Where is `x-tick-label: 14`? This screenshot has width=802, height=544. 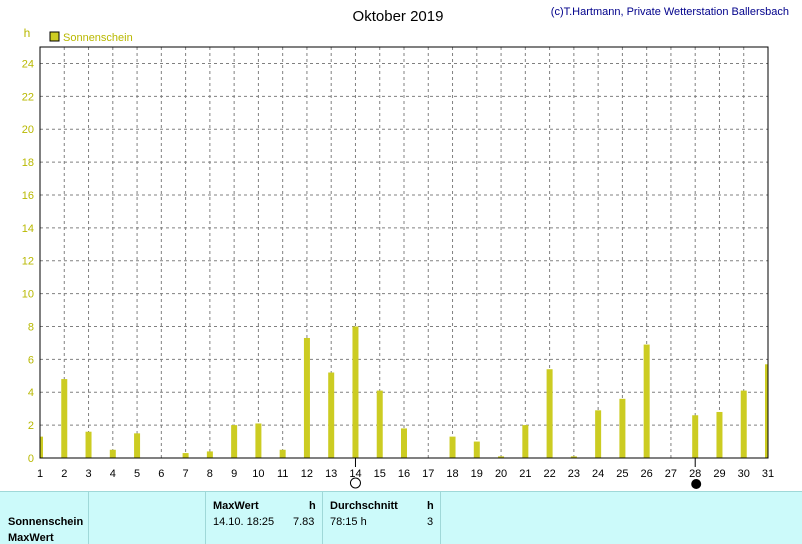
x-tick-label: 14 is located at coordinates (355, 474).